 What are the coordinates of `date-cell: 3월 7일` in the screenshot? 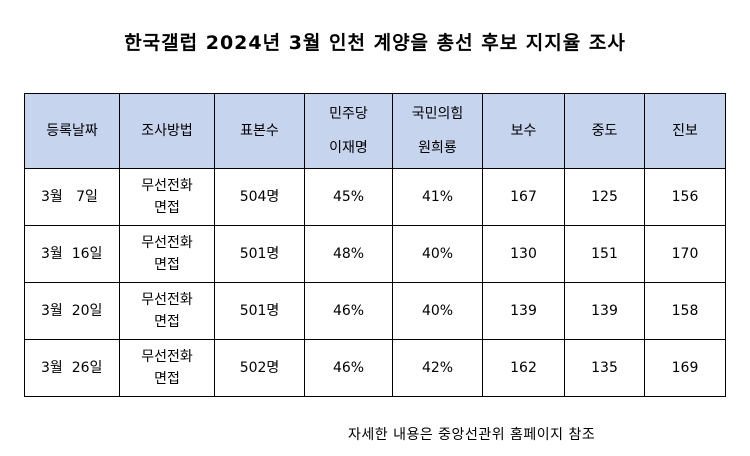 It's located at (72, 197).